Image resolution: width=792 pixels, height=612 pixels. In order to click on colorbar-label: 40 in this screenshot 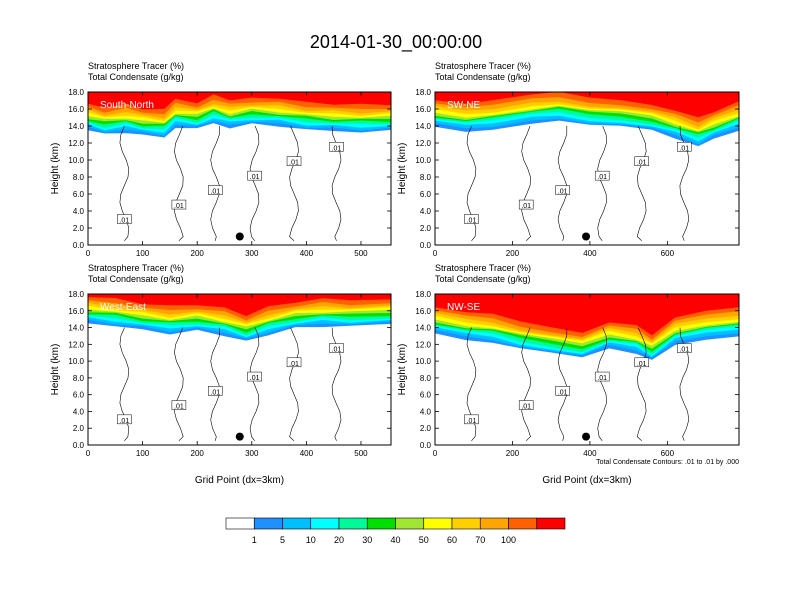, I will do `click(395, 540)`.